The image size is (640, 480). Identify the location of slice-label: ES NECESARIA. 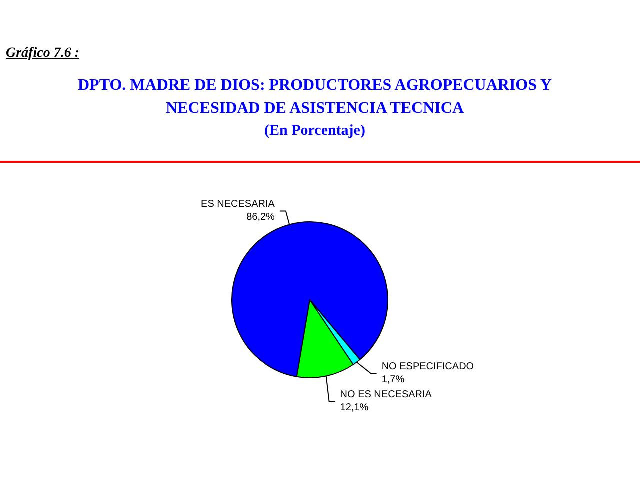
(238, 204).